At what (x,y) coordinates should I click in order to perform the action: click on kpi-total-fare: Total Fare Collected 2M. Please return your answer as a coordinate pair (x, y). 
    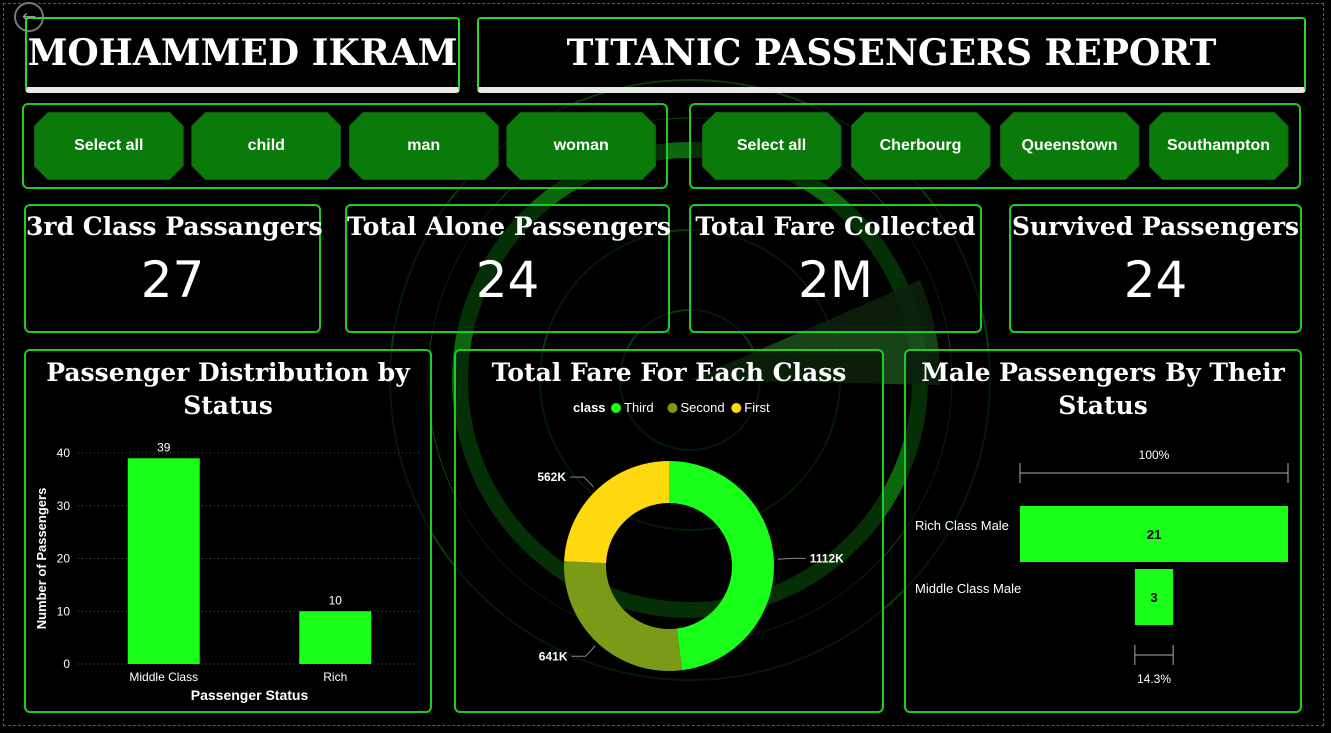
    Looking at the image, I should click on (835, 268).